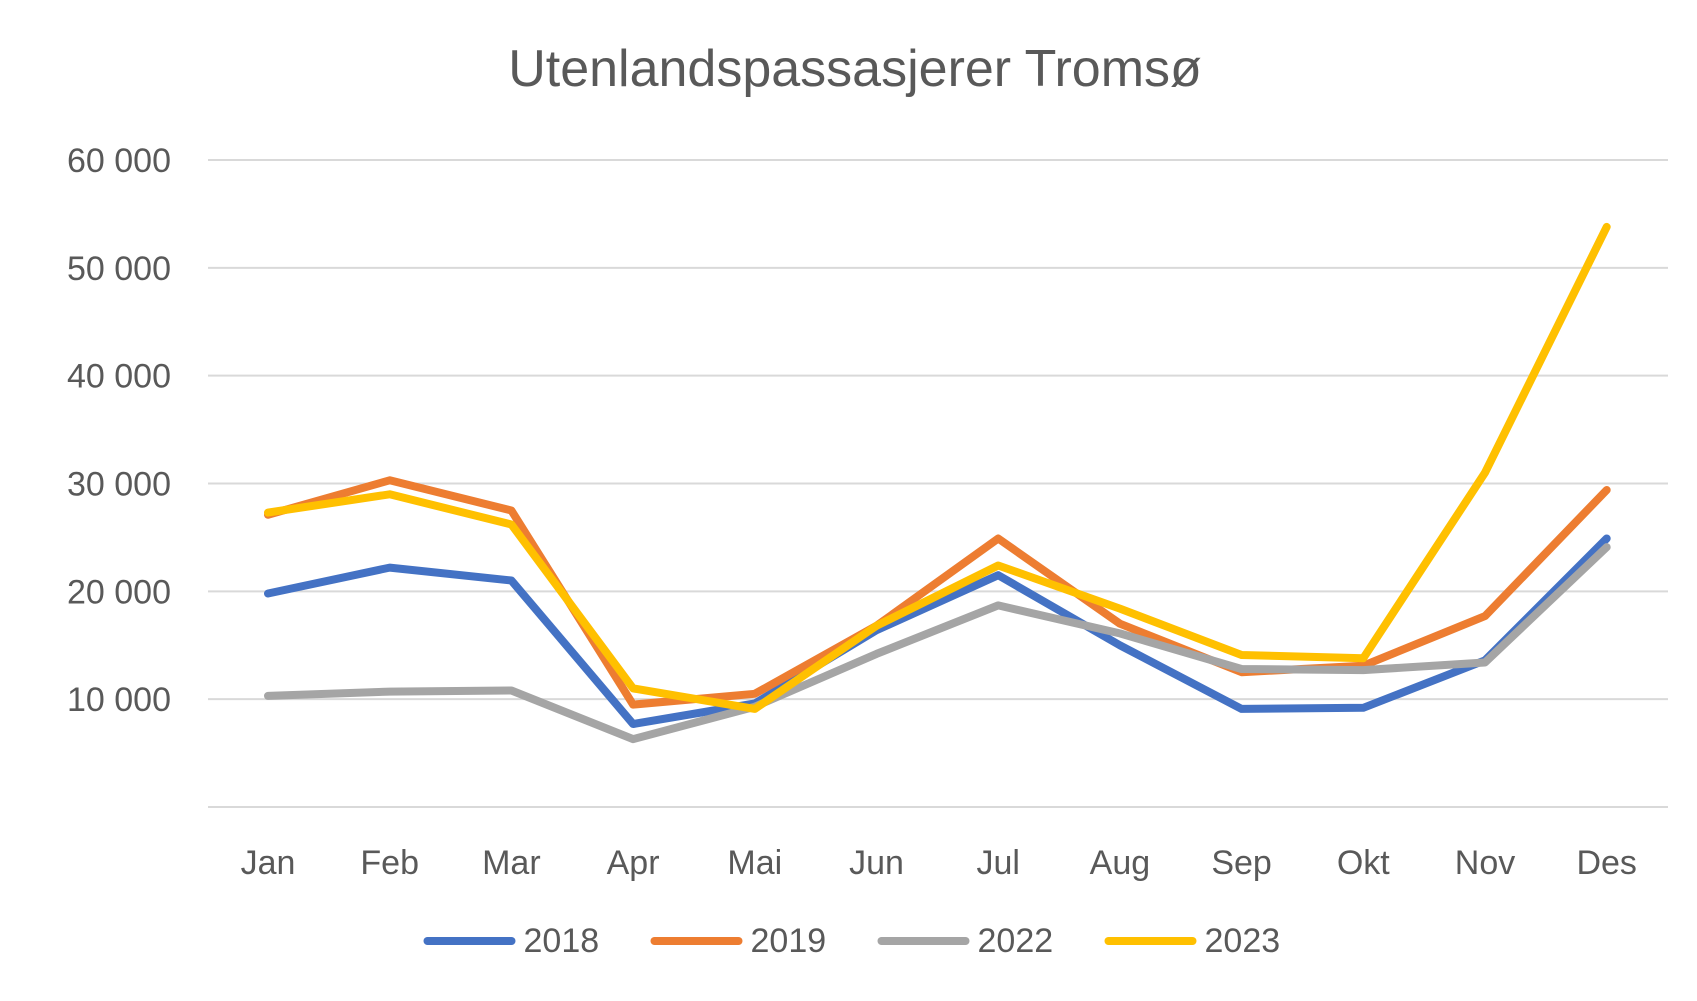 The image size is (1697, 1001). What do you see at coordinates (1016, 941) in the screenshot?
I see `legend-label-2022: 2022` at bounding box center [1016, 941].